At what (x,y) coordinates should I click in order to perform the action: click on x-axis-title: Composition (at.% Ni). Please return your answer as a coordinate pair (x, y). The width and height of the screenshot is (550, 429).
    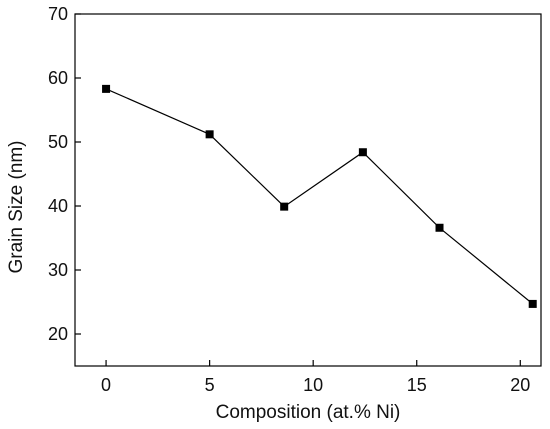
    Looking at the image, I should click on (308, 412).